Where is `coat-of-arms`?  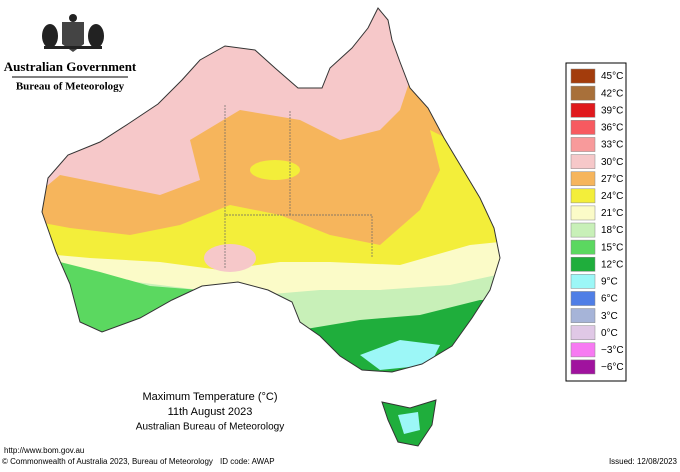
coat-of-arms is located at coordinates (73, 33).